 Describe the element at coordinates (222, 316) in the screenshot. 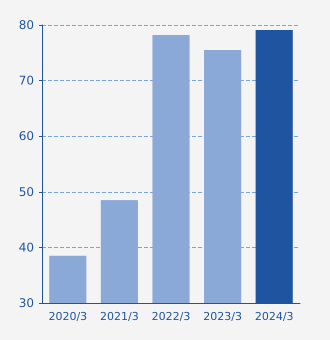

I see `x-tick-label: 2023/3` at that location.